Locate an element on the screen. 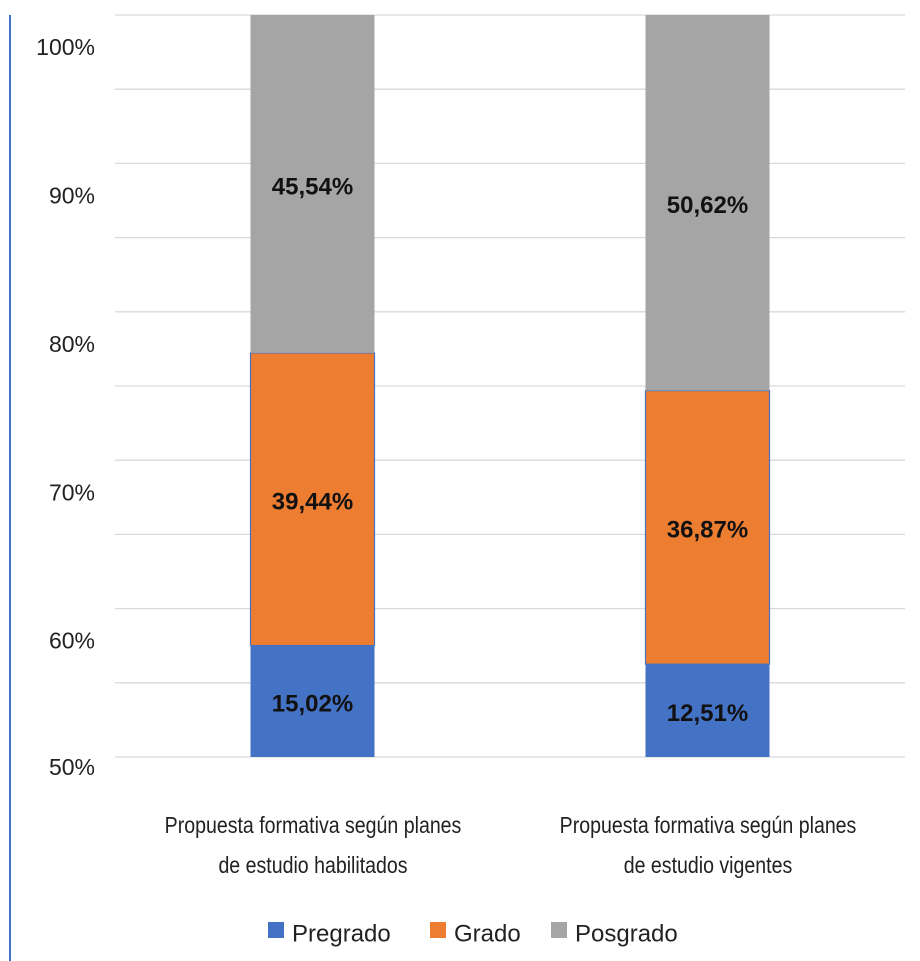  data-label: 50,62% is located at coordinates (707, 205).